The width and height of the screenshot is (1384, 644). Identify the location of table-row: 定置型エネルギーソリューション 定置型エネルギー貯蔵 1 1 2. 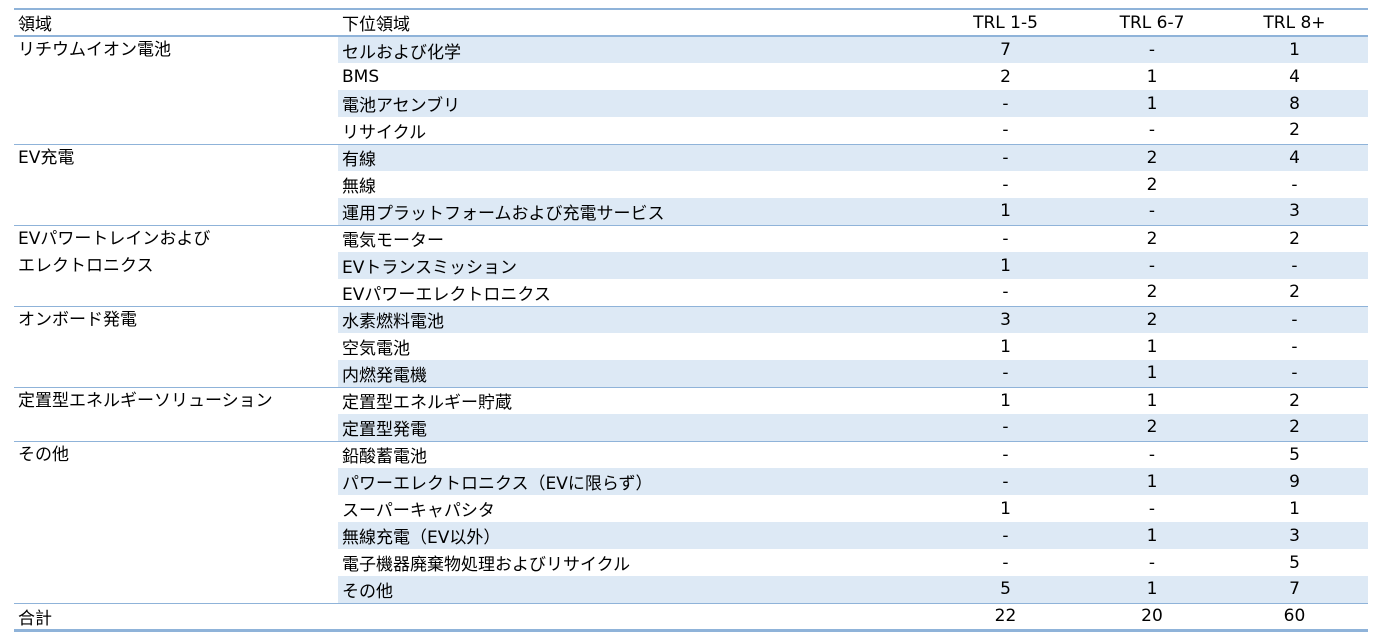
(691, 413).